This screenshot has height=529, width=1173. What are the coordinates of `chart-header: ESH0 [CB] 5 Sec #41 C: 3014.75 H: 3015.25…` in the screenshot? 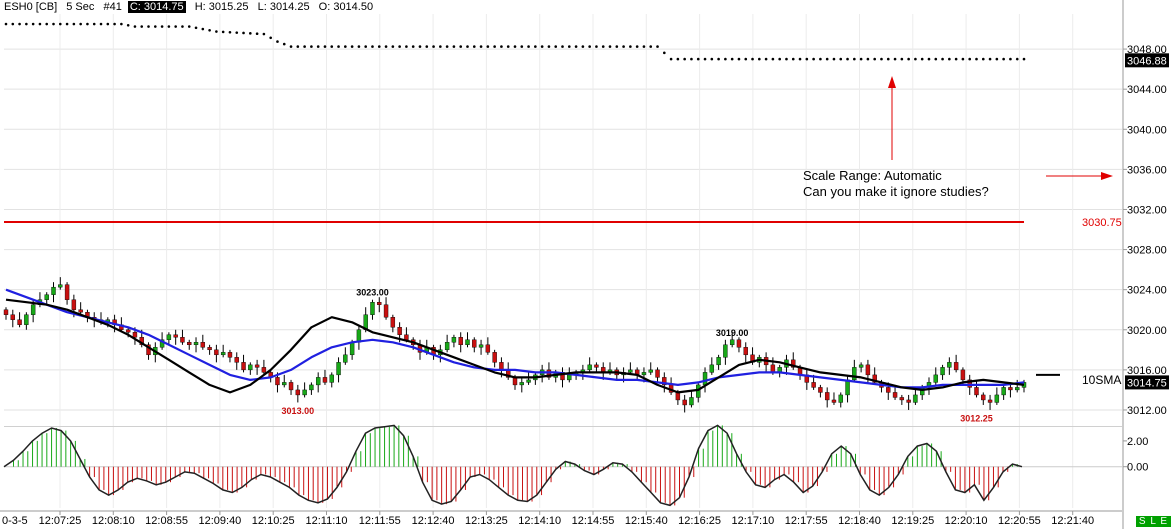 It's located at (191, 7).